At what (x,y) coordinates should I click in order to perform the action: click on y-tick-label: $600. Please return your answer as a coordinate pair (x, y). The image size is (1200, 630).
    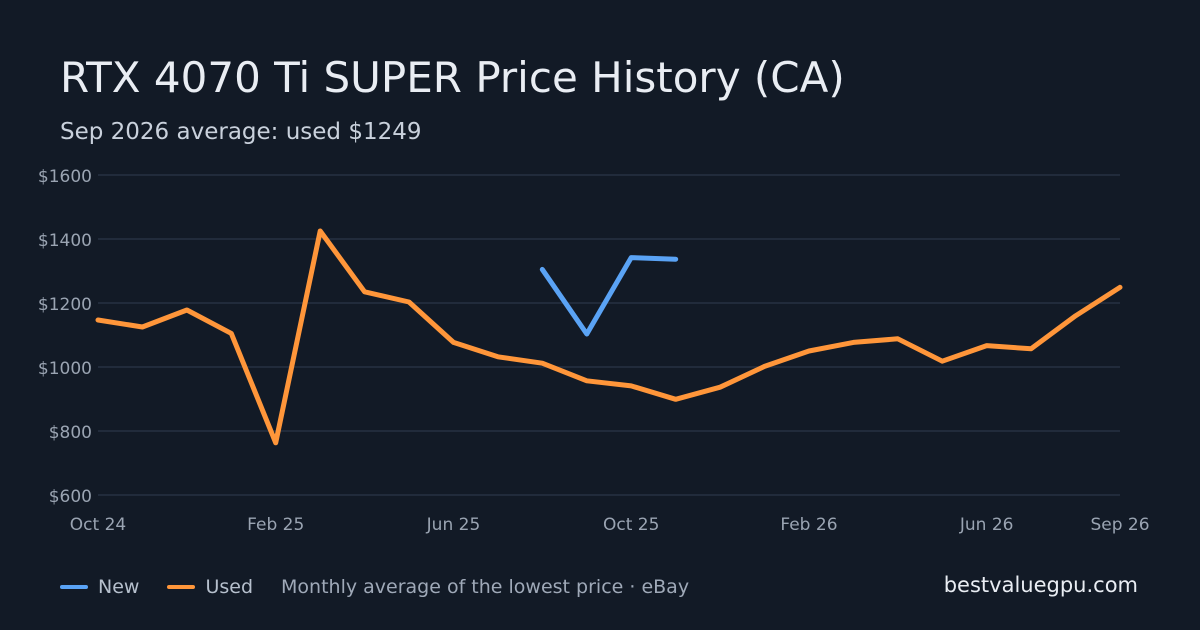
    Looking at the image, I should click on (70, 497).